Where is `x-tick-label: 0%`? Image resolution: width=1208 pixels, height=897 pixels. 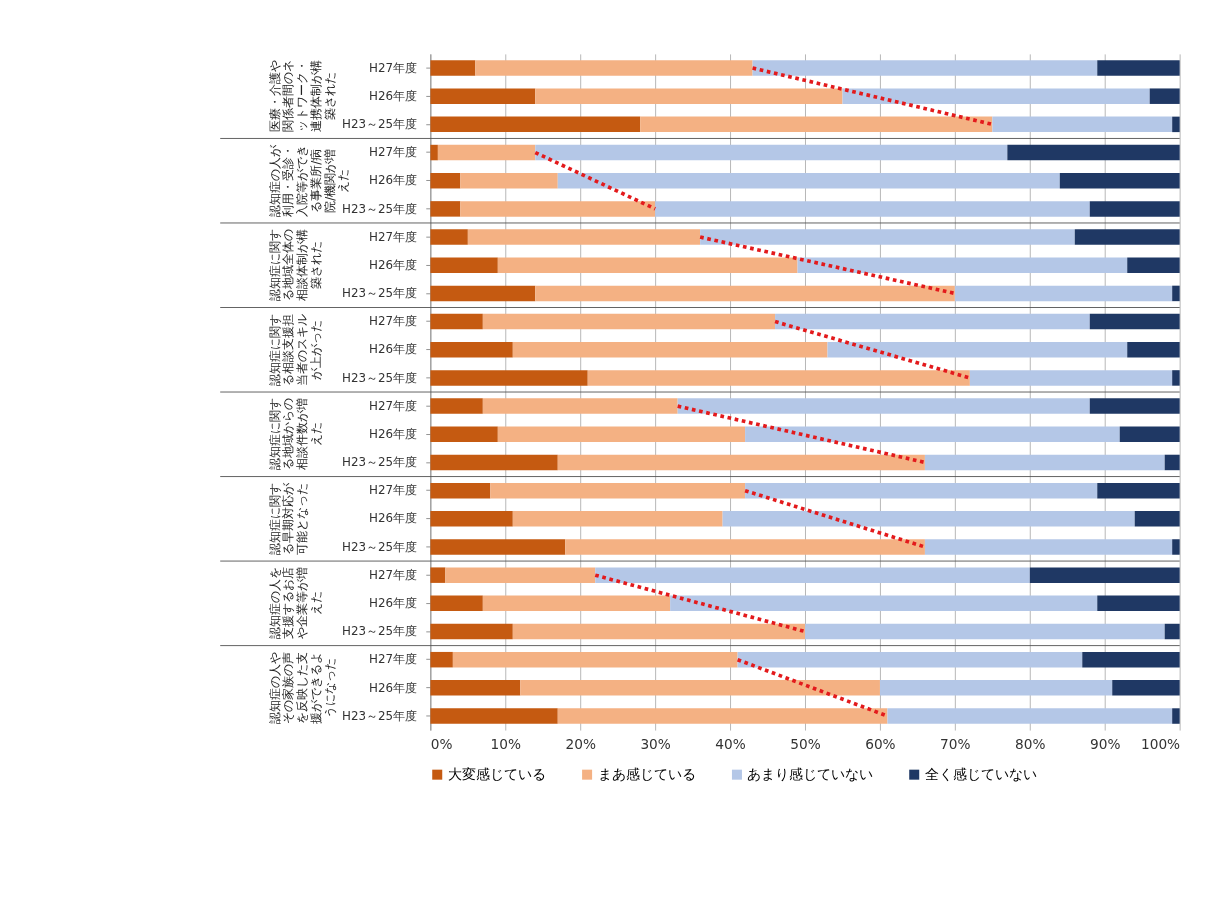 x-tick-label: 0% is located at coordinates (441, 743).